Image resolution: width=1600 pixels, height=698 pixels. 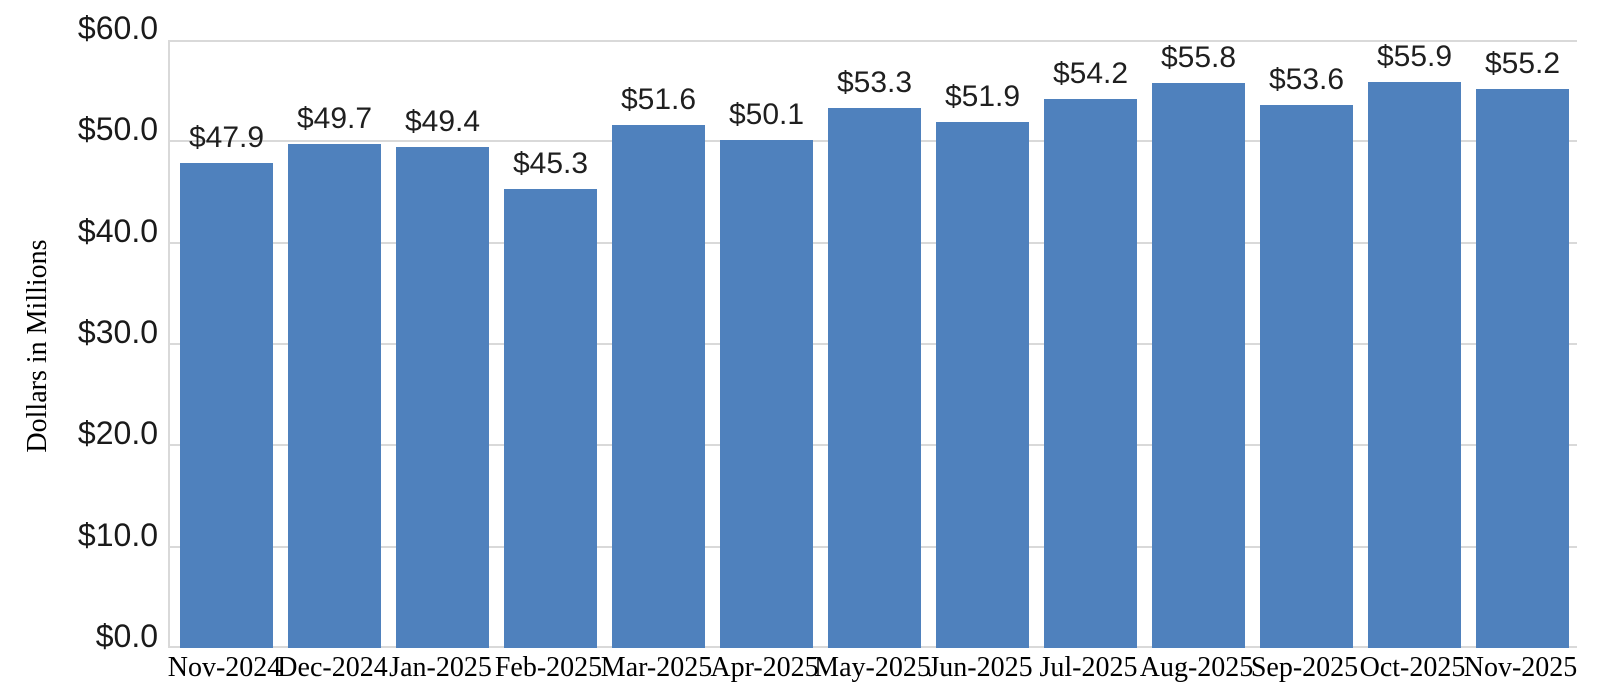 I want to click on x-axis-tick: Aug-2025, so click(x=1197, y=668).